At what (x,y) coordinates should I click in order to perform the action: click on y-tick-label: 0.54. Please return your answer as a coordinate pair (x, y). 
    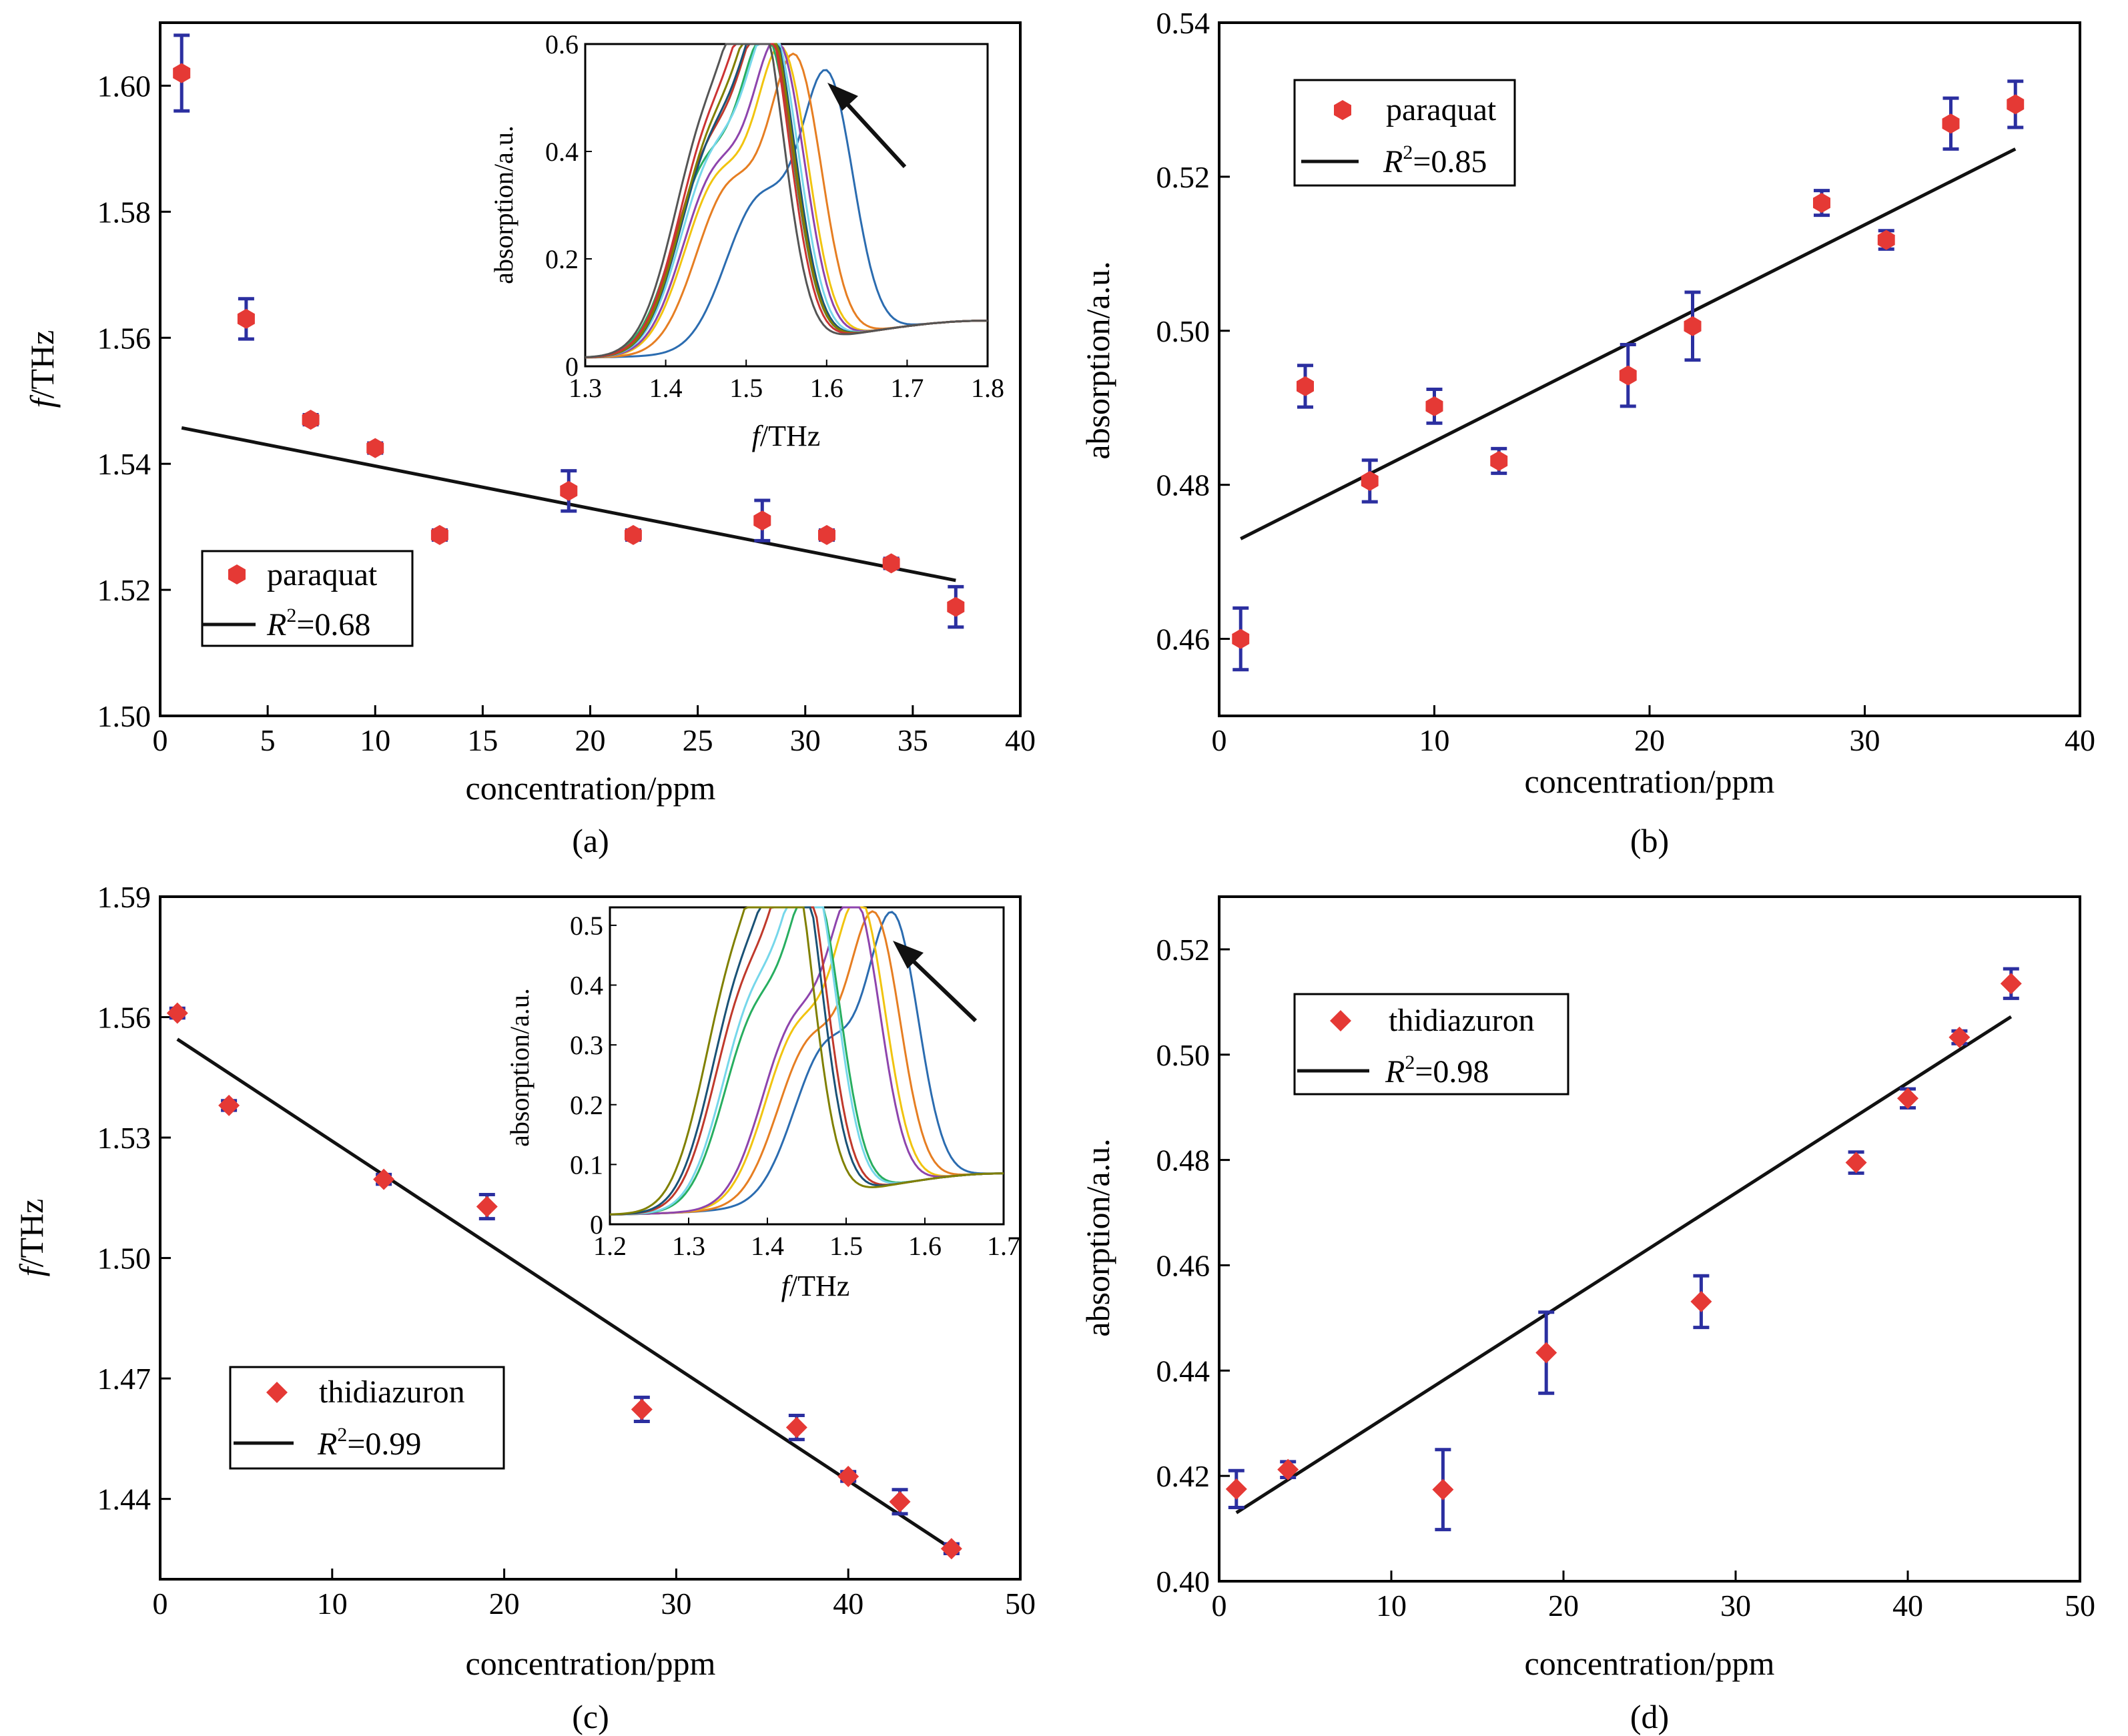
    Looking at the image, I should click on (1183, 23).